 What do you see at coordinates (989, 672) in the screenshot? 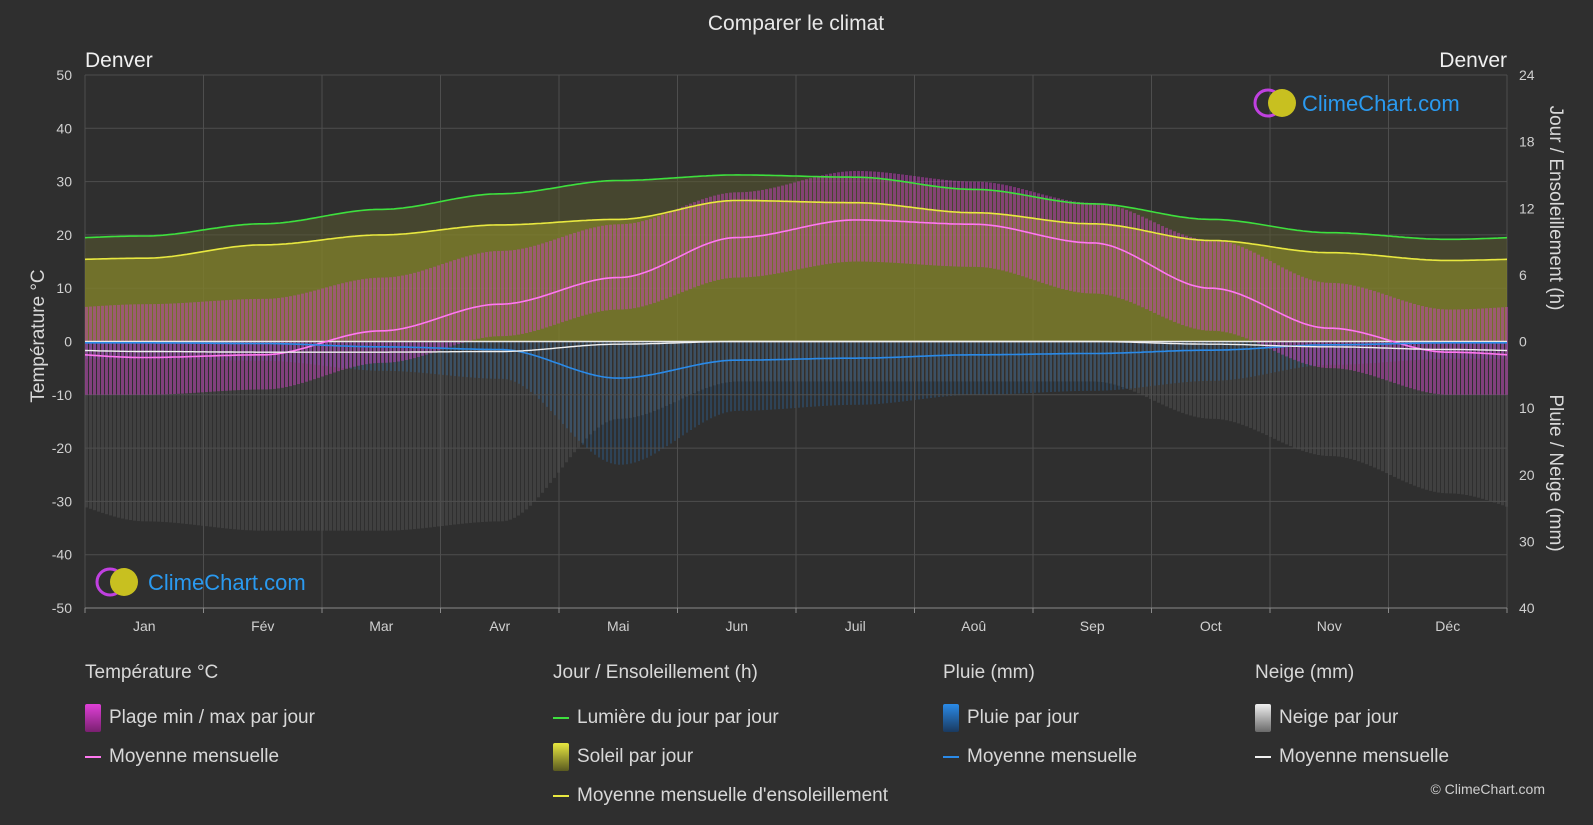
I see `legend-header: Pluie (mm)` at bounding box center [989, 672].